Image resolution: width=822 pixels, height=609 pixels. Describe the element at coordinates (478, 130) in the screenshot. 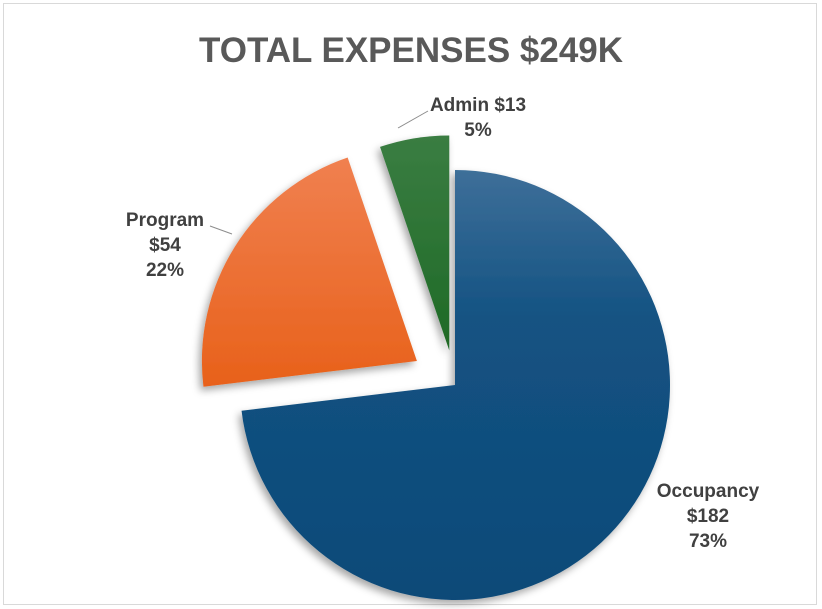

I see `slice-label-percent-label: 5%` at that location.